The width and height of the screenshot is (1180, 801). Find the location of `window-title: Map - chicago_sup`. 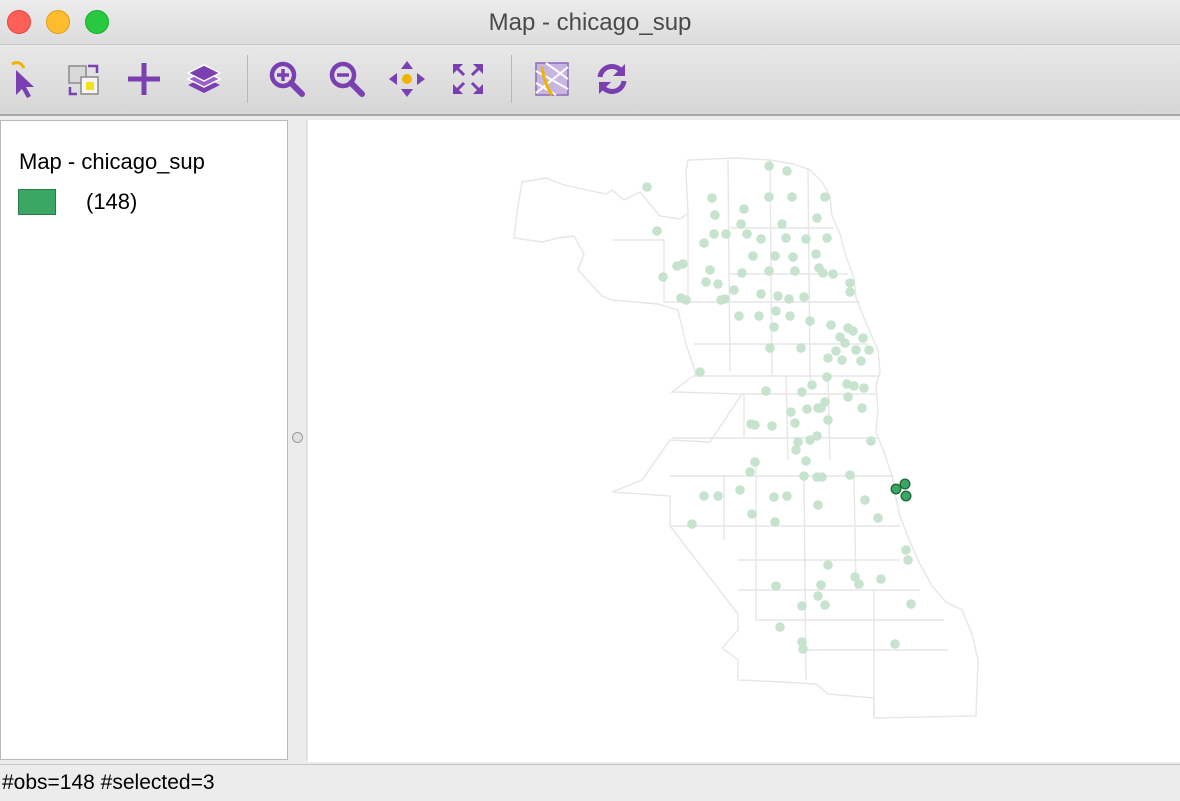

window-title: Map - chicago_sup is located at coordinates (590, 22).